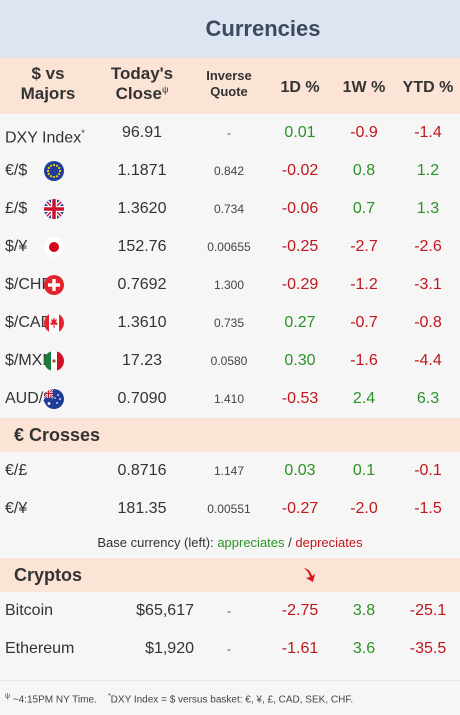 The height and width of the screenshot is (715, 460). I want to click on row-1d: -0.06, so click(300, 208).